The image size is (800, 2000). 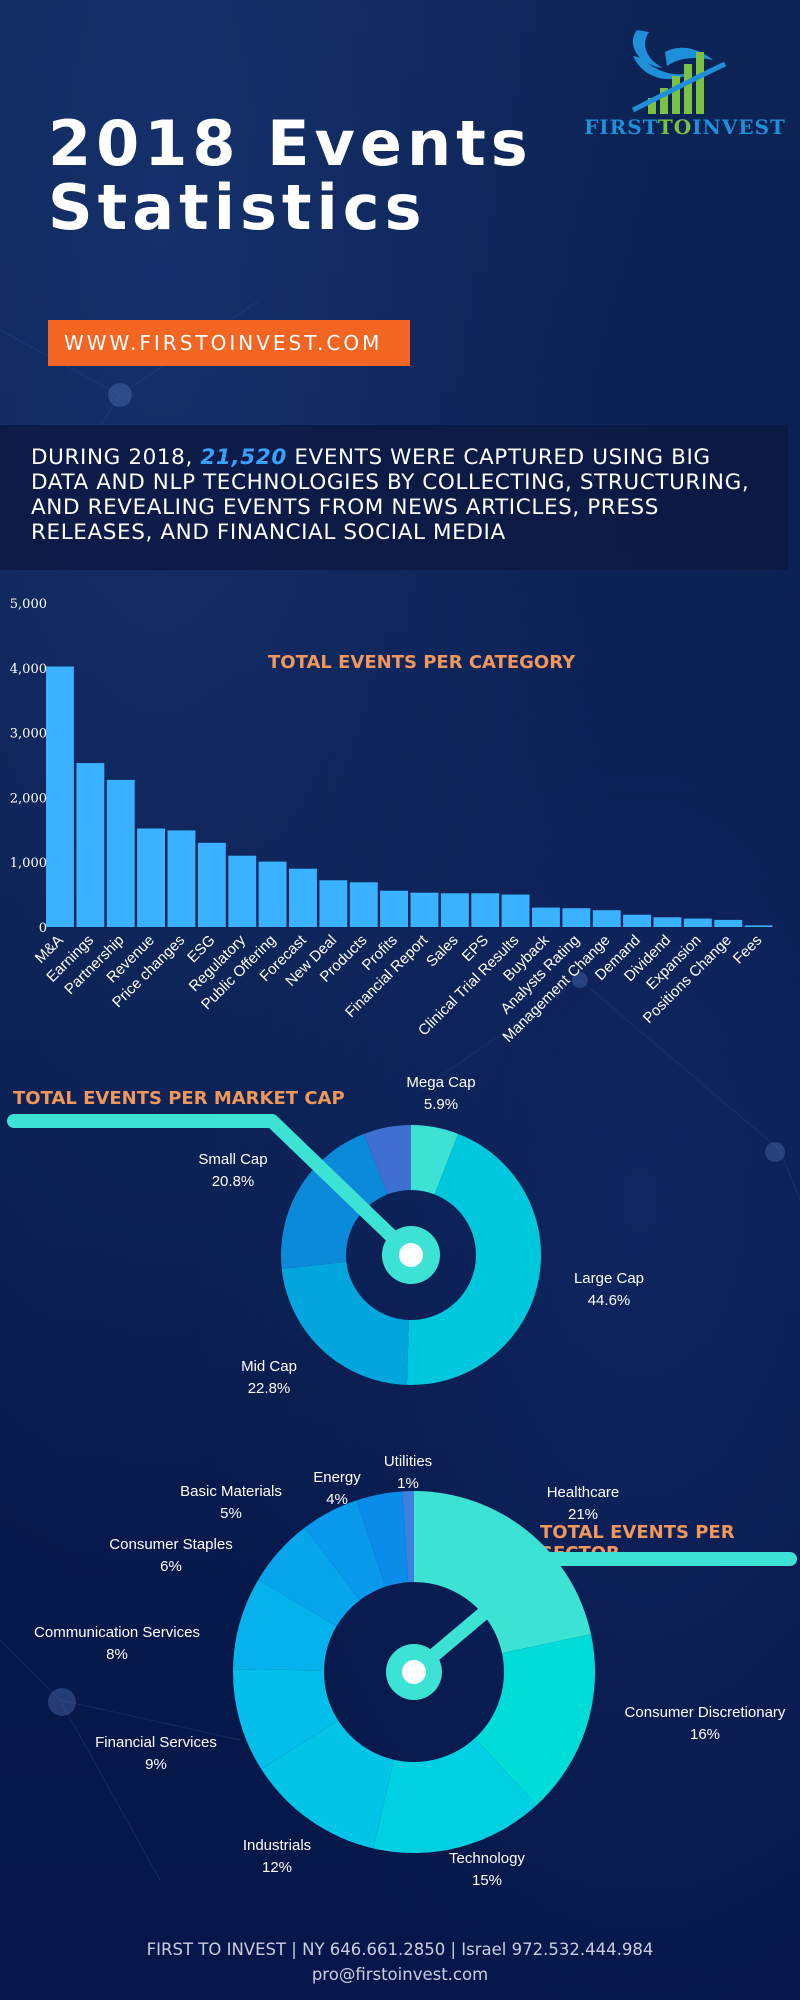 What do you see at coordinates (28, 798) in the screenshot?
I see `y-tick-label: 2,000` at bounding box center [28, 798].